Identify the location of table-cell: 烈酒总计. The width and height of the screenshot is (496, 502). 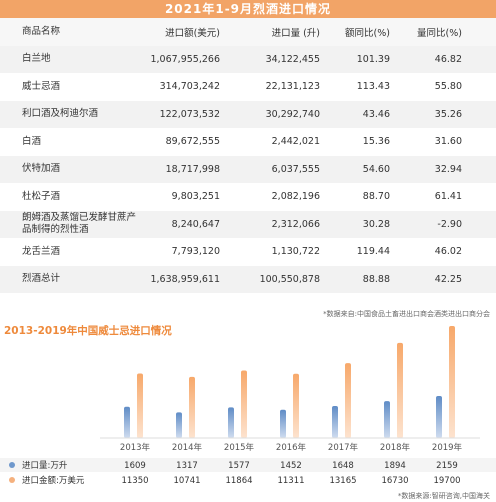
(41, 279).